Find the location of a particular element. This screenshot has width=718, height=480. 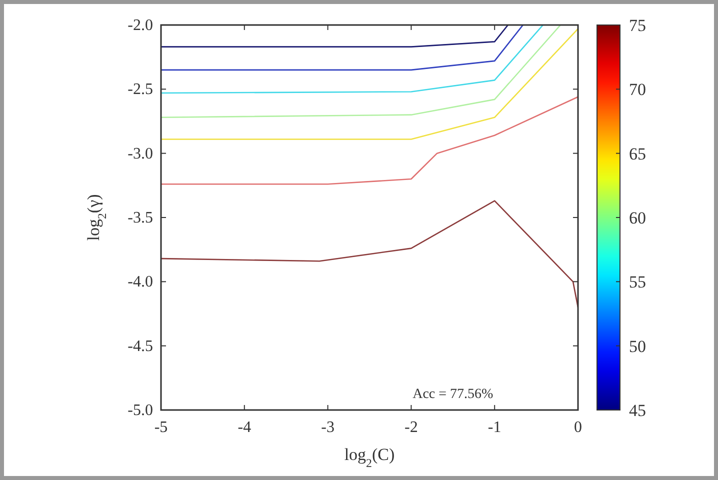

y-tick-label: -2.0 is located at coordinates (140, 25).